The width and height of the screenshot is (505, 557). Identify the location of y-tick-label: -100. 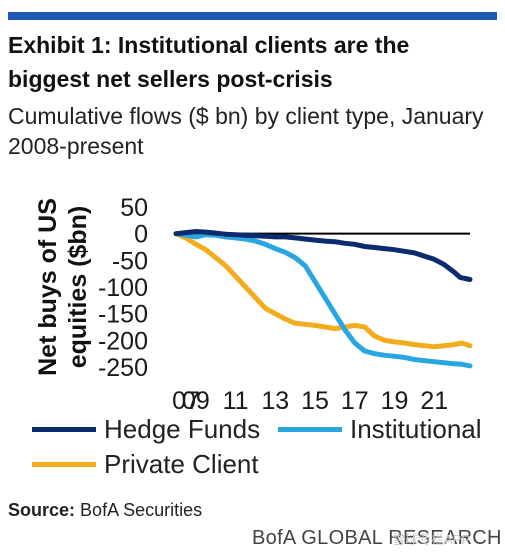
(123, 288).